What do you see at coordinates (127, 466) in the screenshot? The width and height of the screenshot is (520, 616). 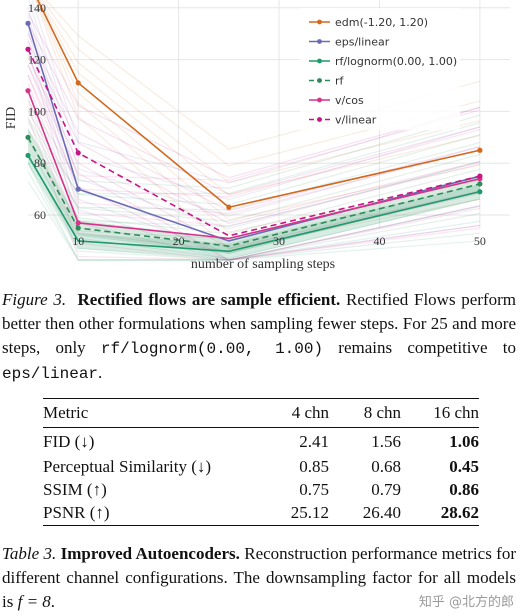 I see `row-metric: Perceptual Similarity (↓)` at bounding box center [127, 466].